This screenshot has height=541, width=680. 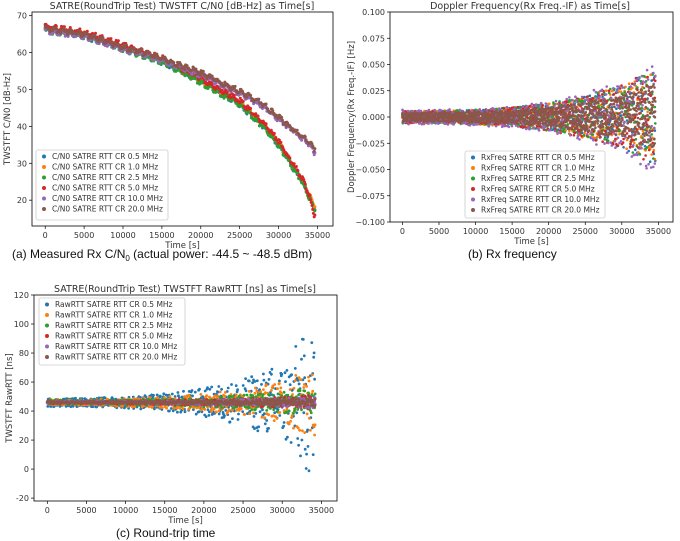 What do you see at coordinates (317, 235) in the screenshot?
I see `x-tick-label: 35000` at bounding box center [317, 235].